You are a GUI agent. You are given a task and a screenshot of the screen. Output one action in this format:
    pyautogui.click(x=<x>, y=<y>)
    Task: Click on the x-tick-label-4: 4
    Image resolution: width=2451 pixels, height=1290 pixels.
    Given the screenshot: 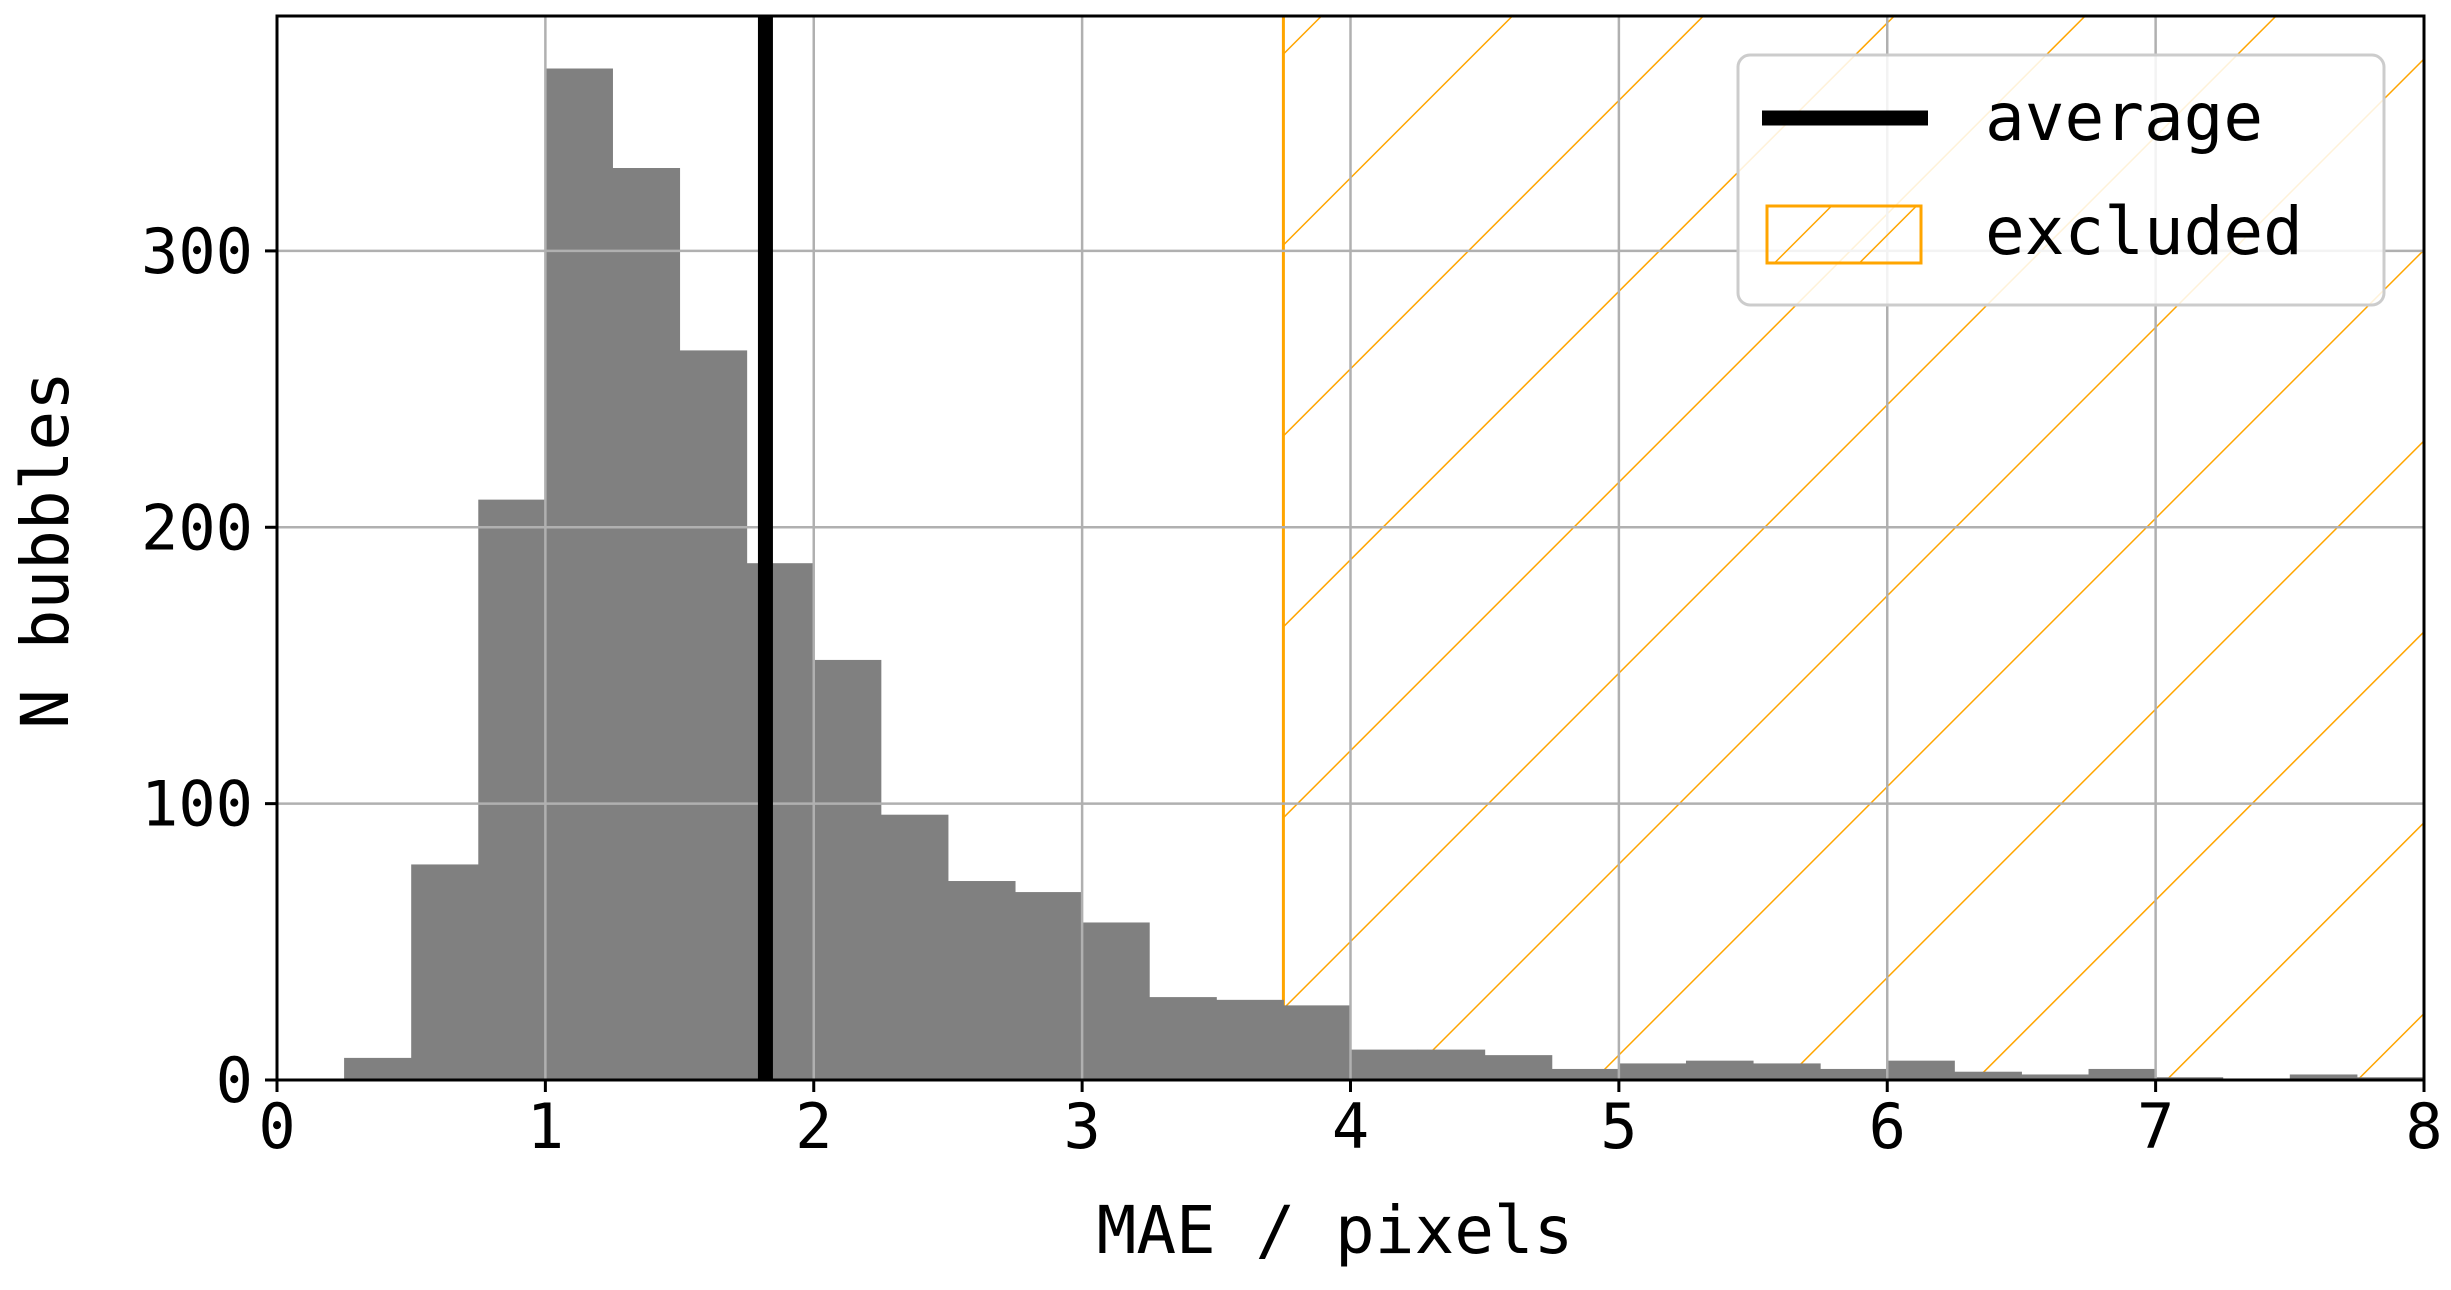 What is the action you would take?
    pyautogui.click(x=1350, y=1126)
    